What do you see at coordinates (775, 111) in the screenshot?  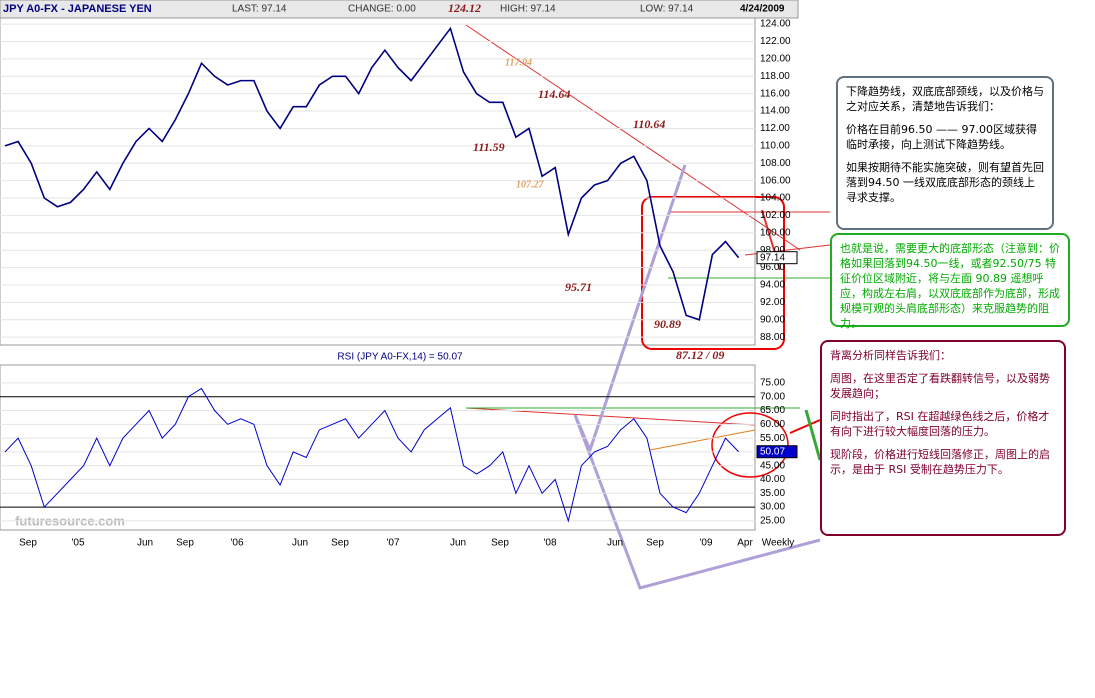 I see `y-tick-label: 114.00` at bounding box center [775, 111].